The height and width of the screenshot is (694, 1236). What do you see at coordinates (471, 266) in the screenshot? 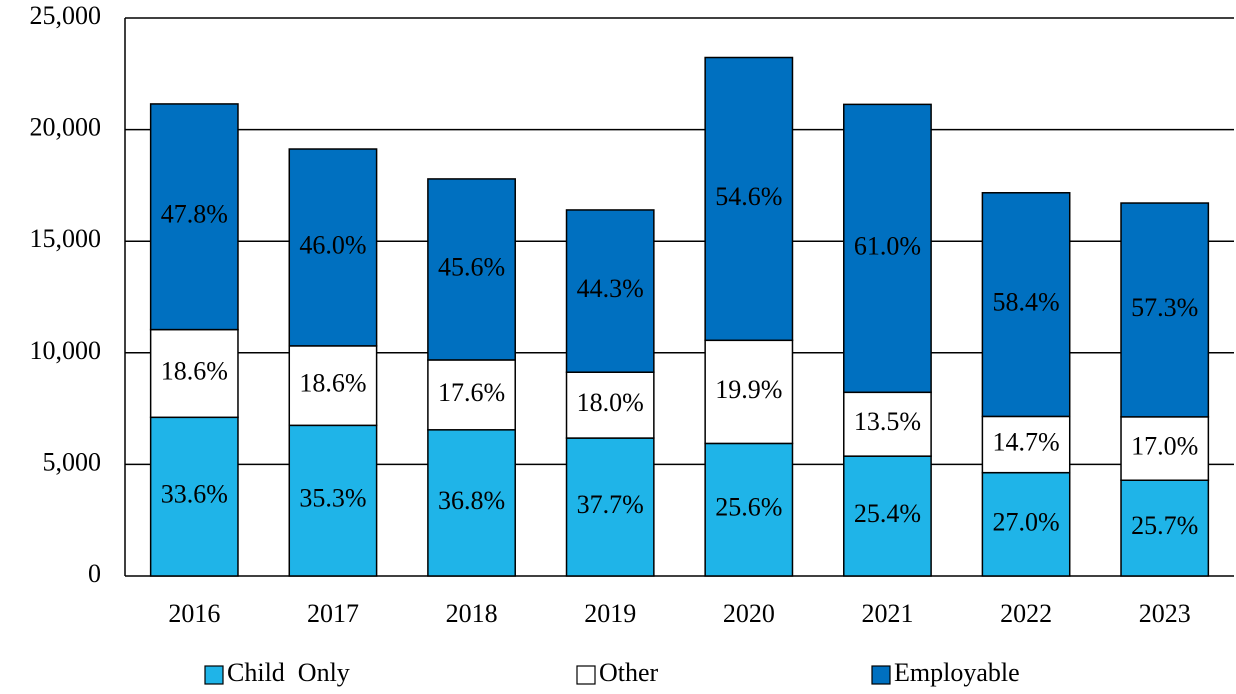
I see `data-label: 45.6%` at bounding box center [471, 266].